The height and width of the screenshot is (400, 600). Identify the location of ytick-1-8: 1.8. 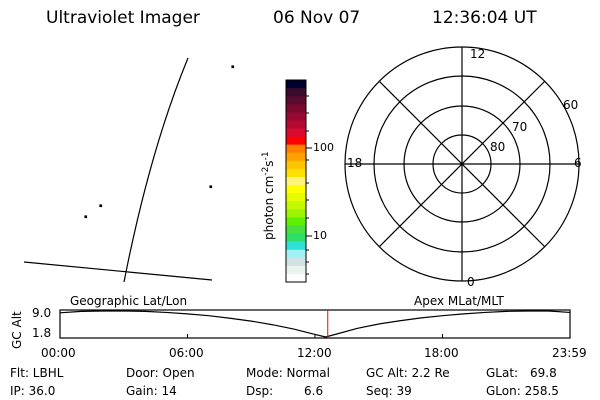
(42, 333).